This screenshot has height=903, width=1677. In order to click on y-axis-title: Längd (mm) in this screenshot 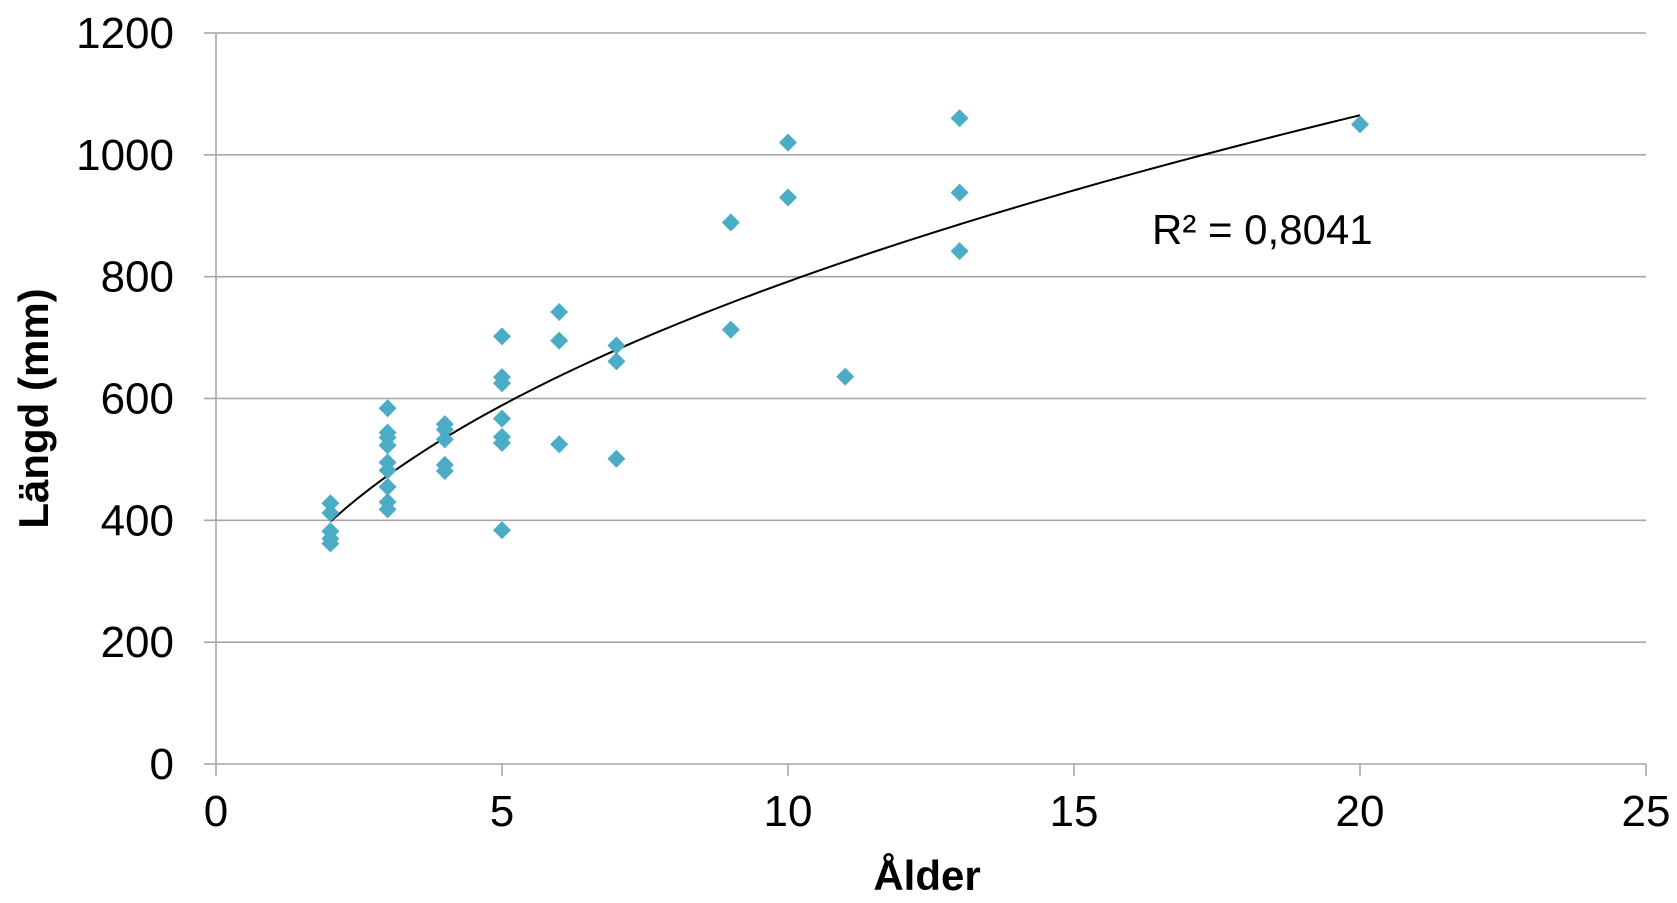, I will do `click(33, 408)`.